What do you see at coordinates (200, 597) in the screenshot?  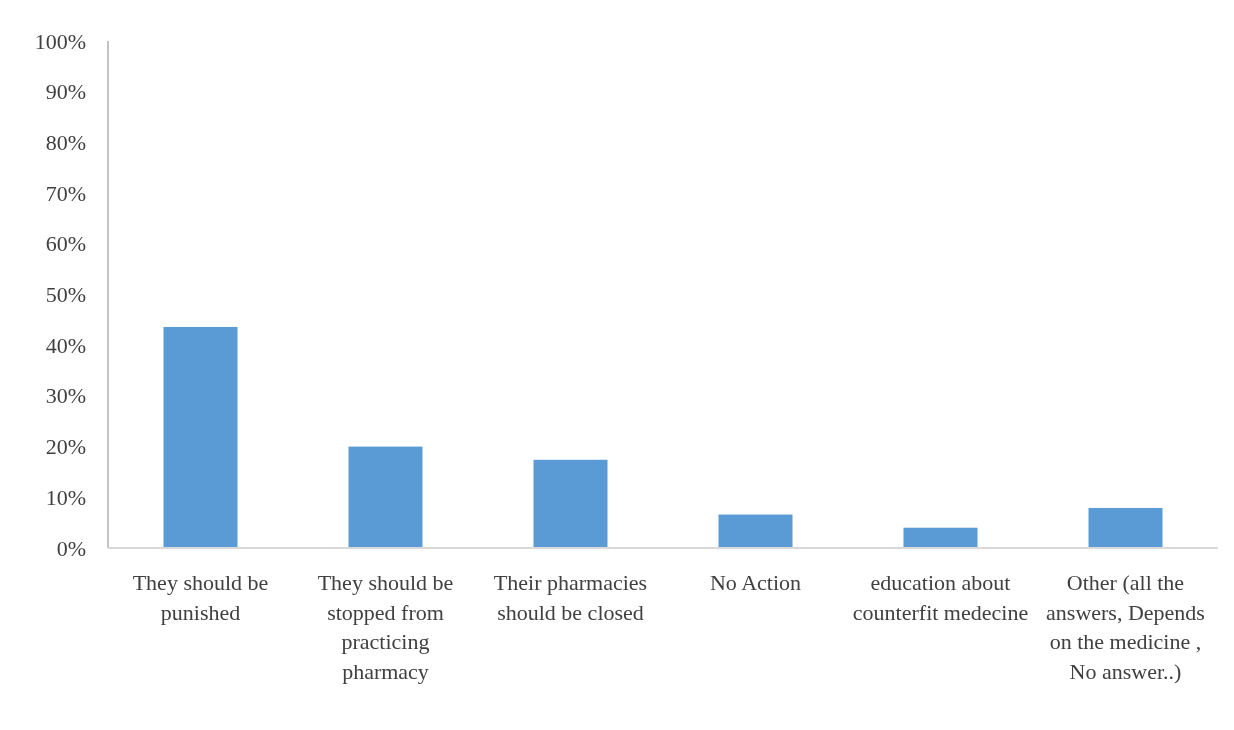 I see `x-tick-label: They should be punished` at bounding box center [200, 597].